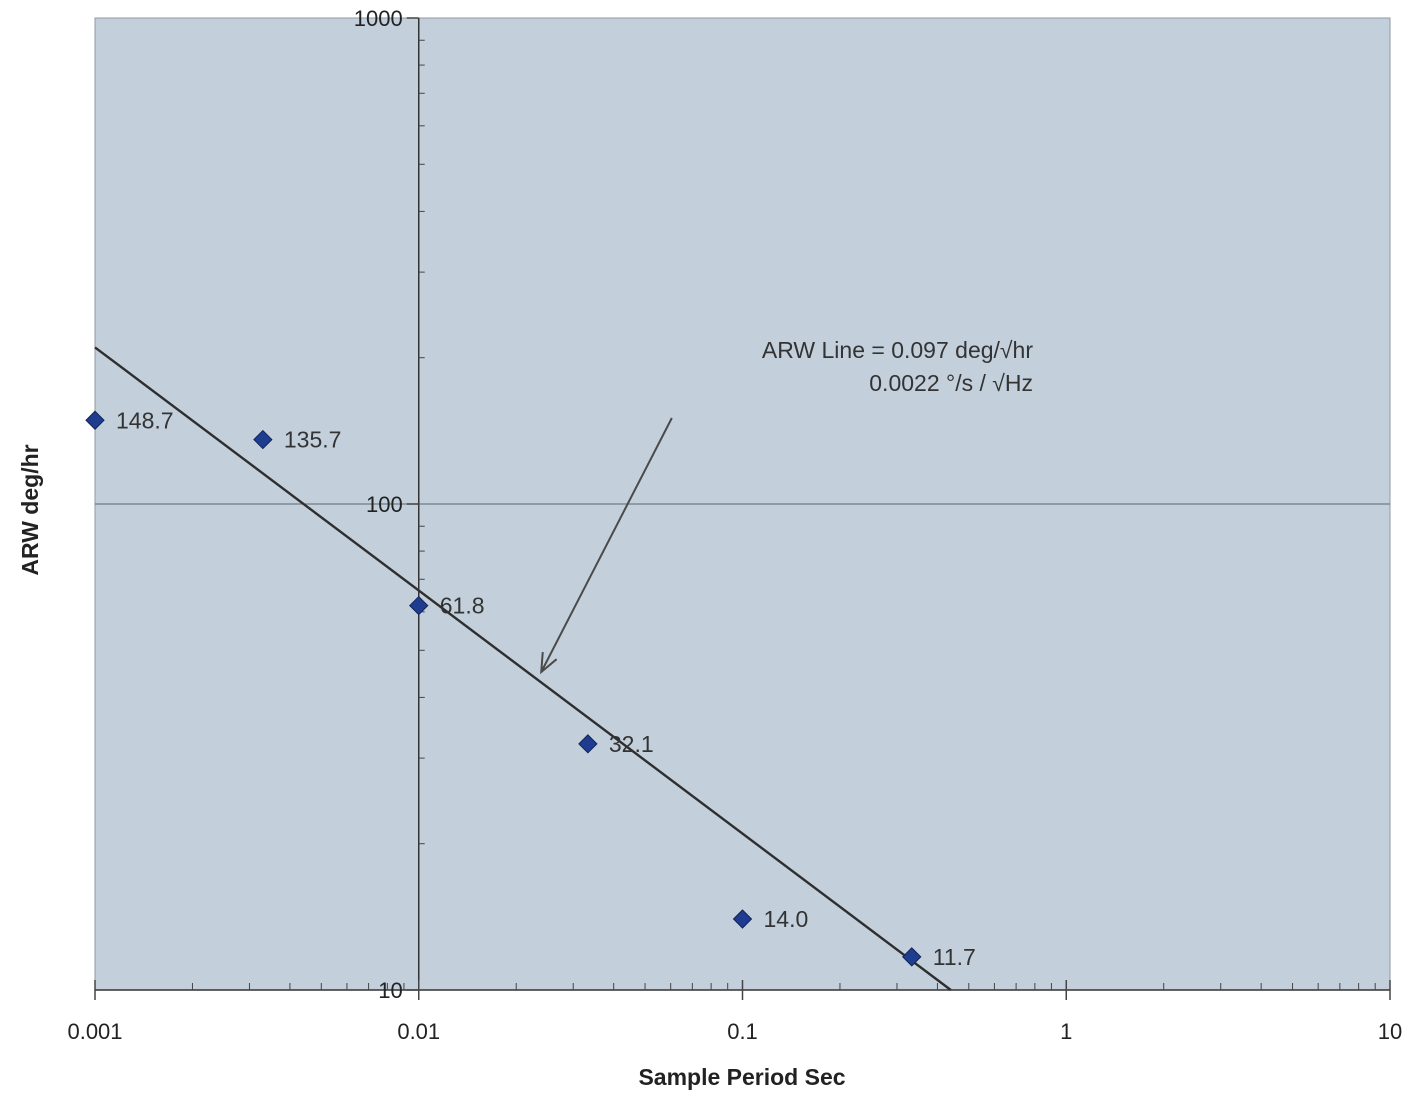 This screenshot has height=1097, width=1411. Describe the element at coordinates (742, 1031) in the screenshot. I see `x-tick-label: 0.1` at that location.